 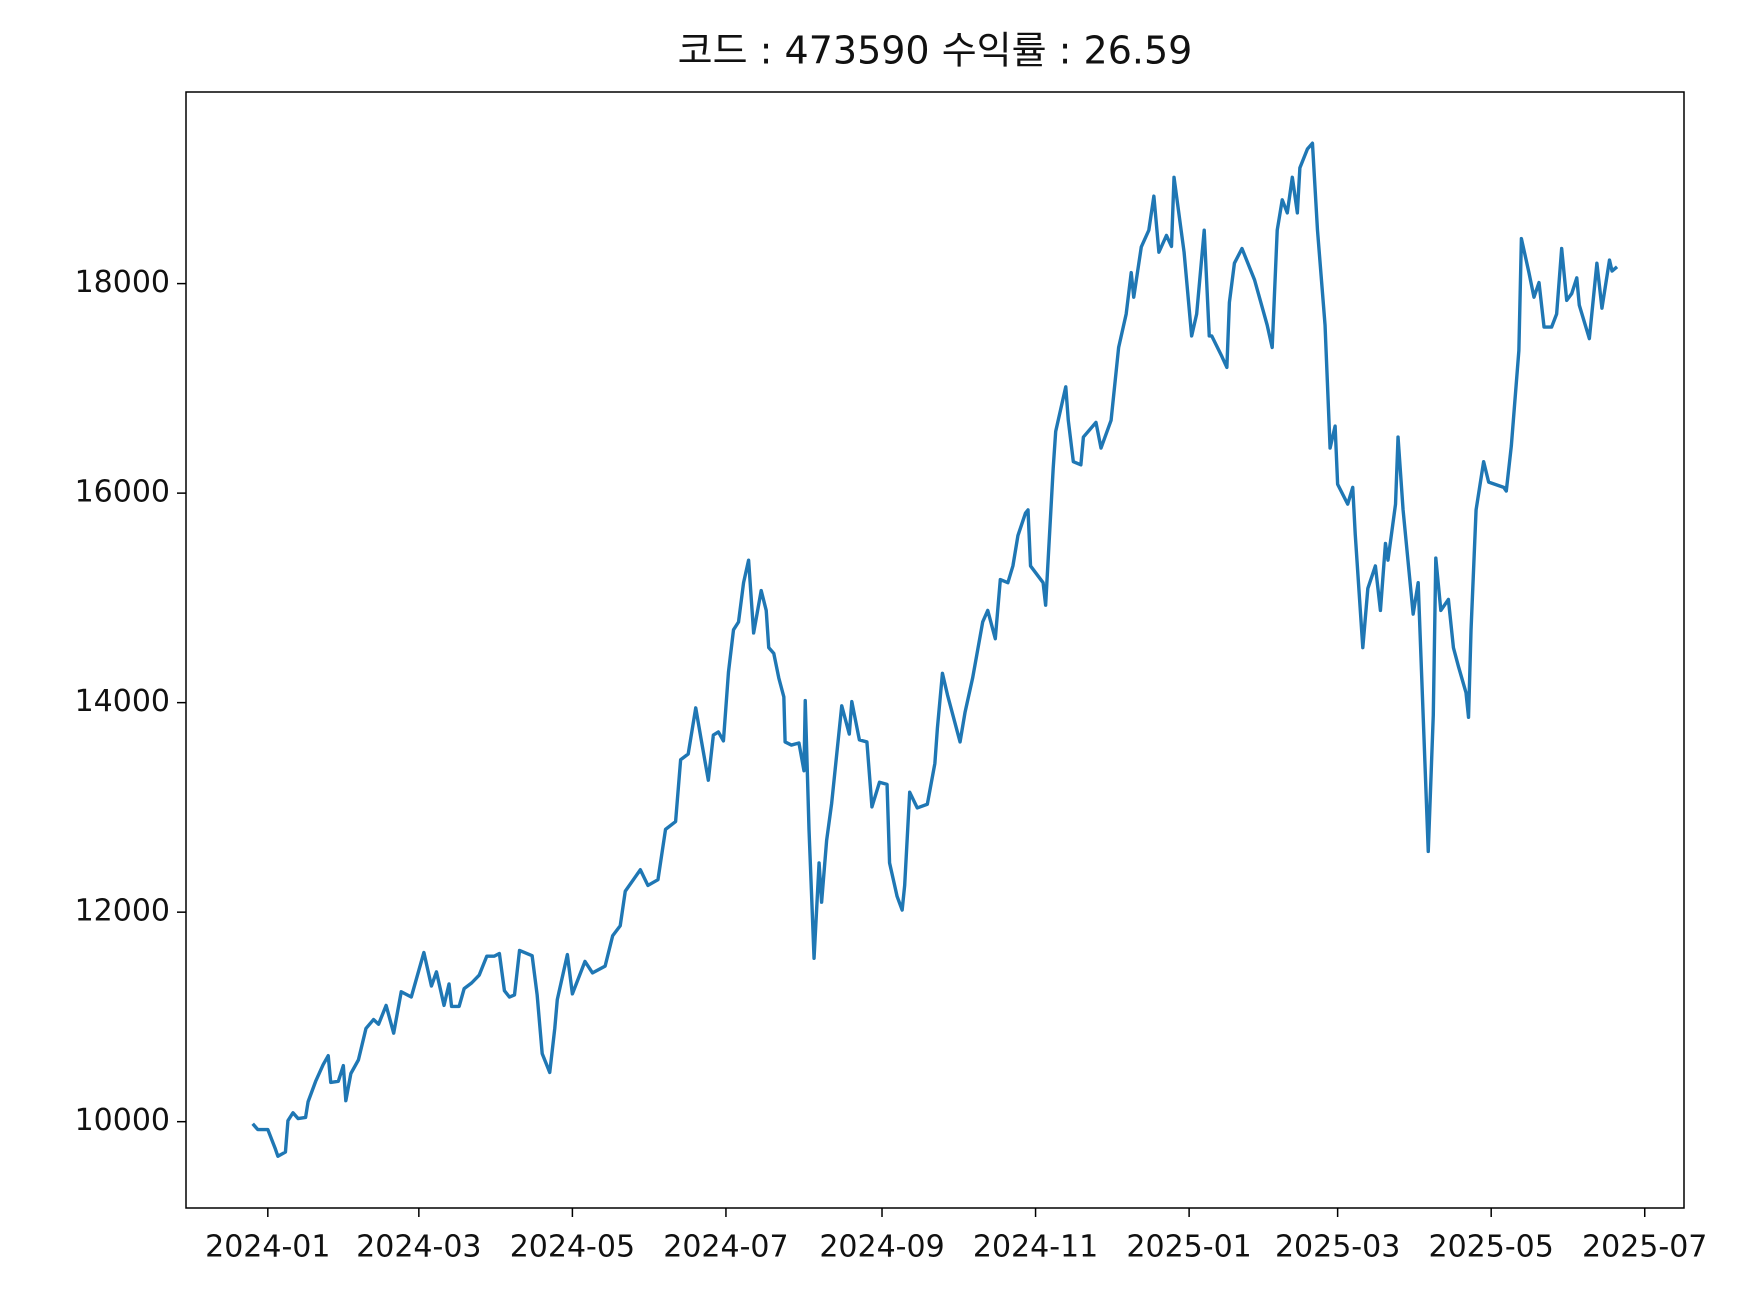 What do you see at coordinates (572, 1247) in the screenshot?
I see `x-tick-label: 2024-05` at bounding box center [572, 1247].